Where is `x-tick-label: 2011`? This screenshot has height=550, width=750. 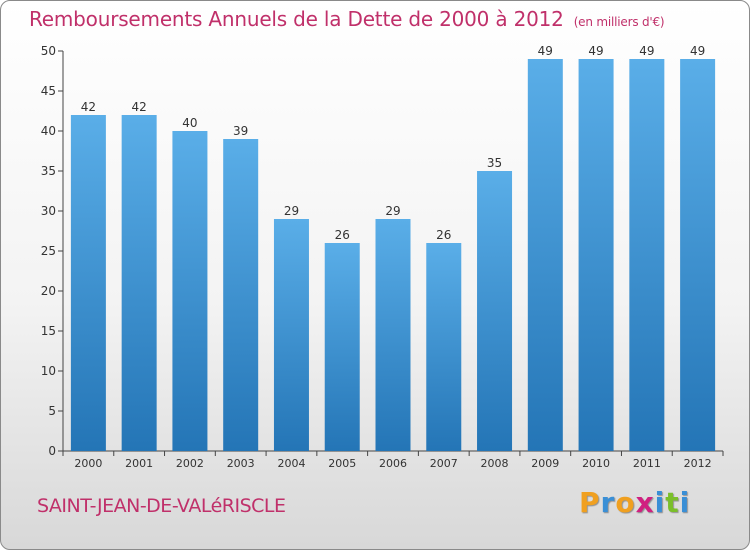
x-tick-label: 2011 is located at coordinates (647, 463).